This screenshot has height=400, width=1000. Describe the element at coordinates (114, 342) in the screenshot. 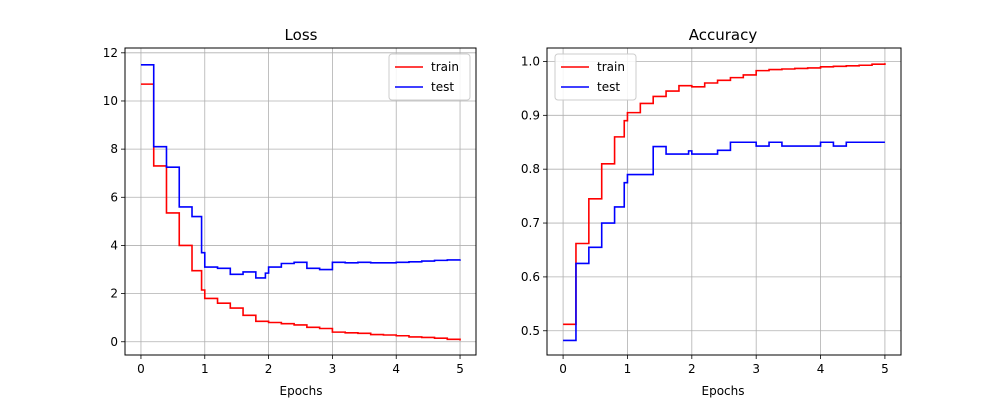

I see `y-tick-label: 0` at that location.